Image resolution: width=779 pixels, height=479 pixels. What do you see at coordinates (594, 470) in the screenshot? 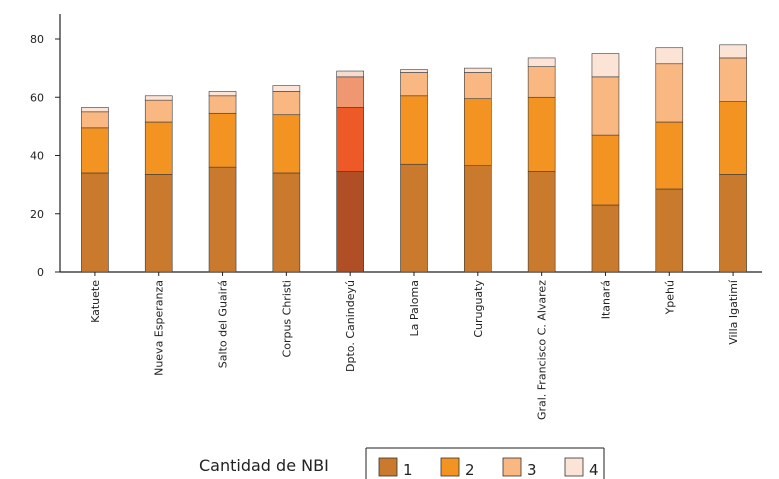
I see `legend-label-4: 4` at bounding box center [594, 470].